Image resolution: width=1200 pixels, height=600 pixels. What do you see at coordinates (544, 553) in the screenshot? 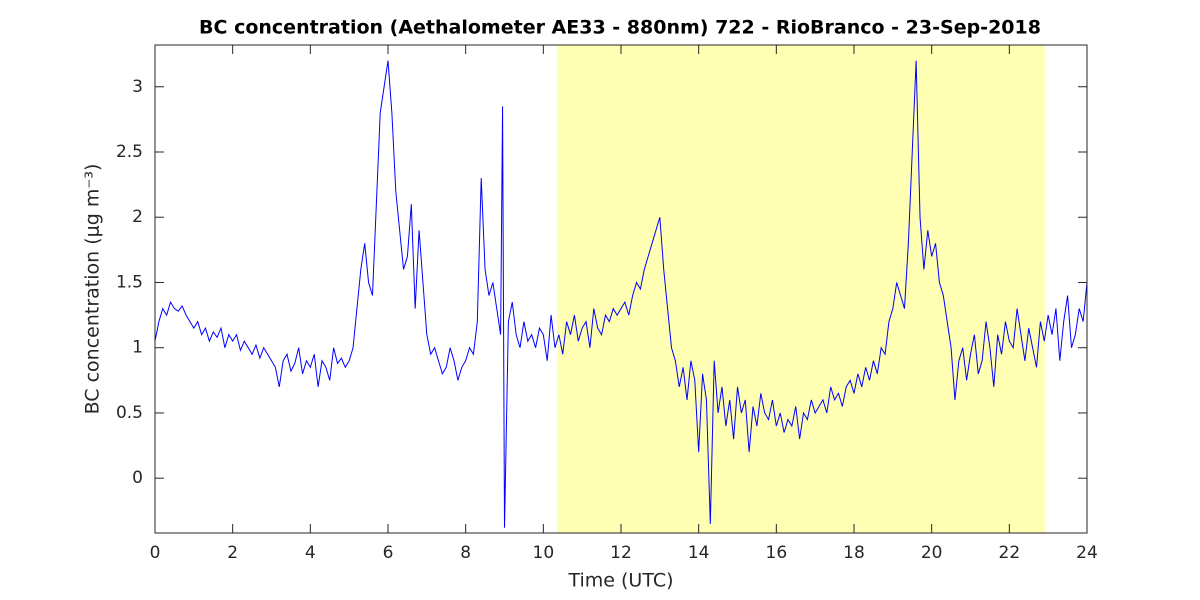
I see `x-tick-label: 10` at bounding box center [544, 553].